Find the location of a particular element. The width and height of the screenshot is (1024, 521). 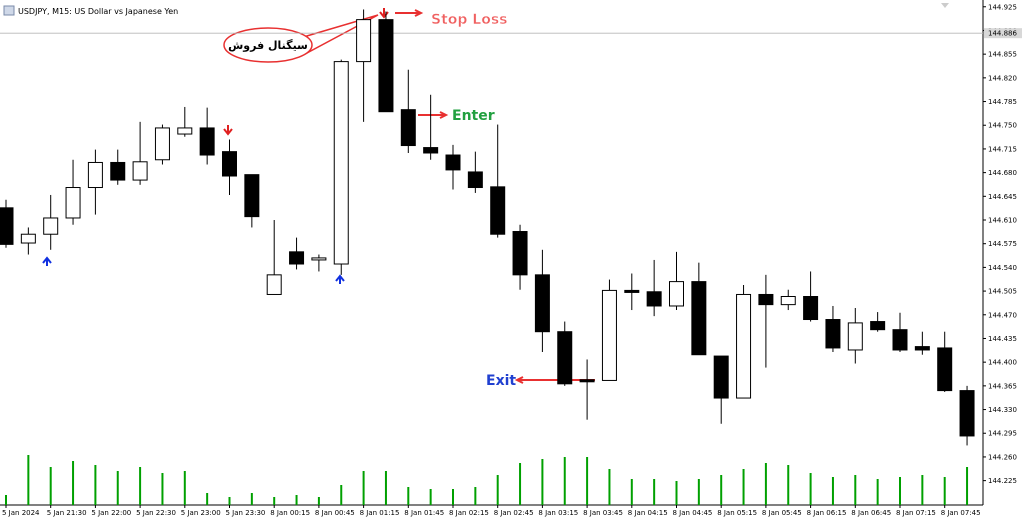

x-tick-label: 5 Jan 23:30 is located at coordinates (246, 513).